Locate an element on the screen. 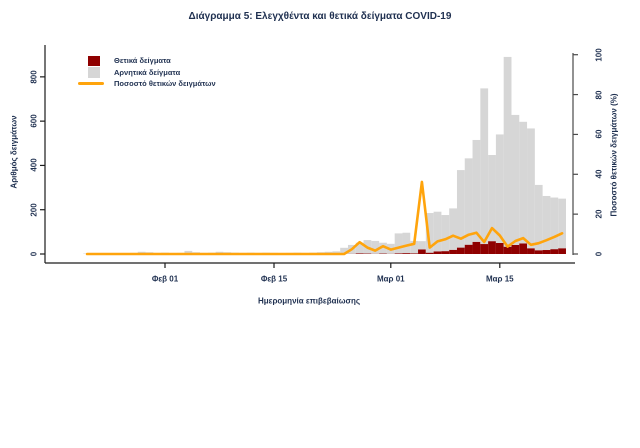 The image size is (640, 448). legend-item-percent: Ποσοστό θετικών δειγμάτων is located at coordinates (147, 84).